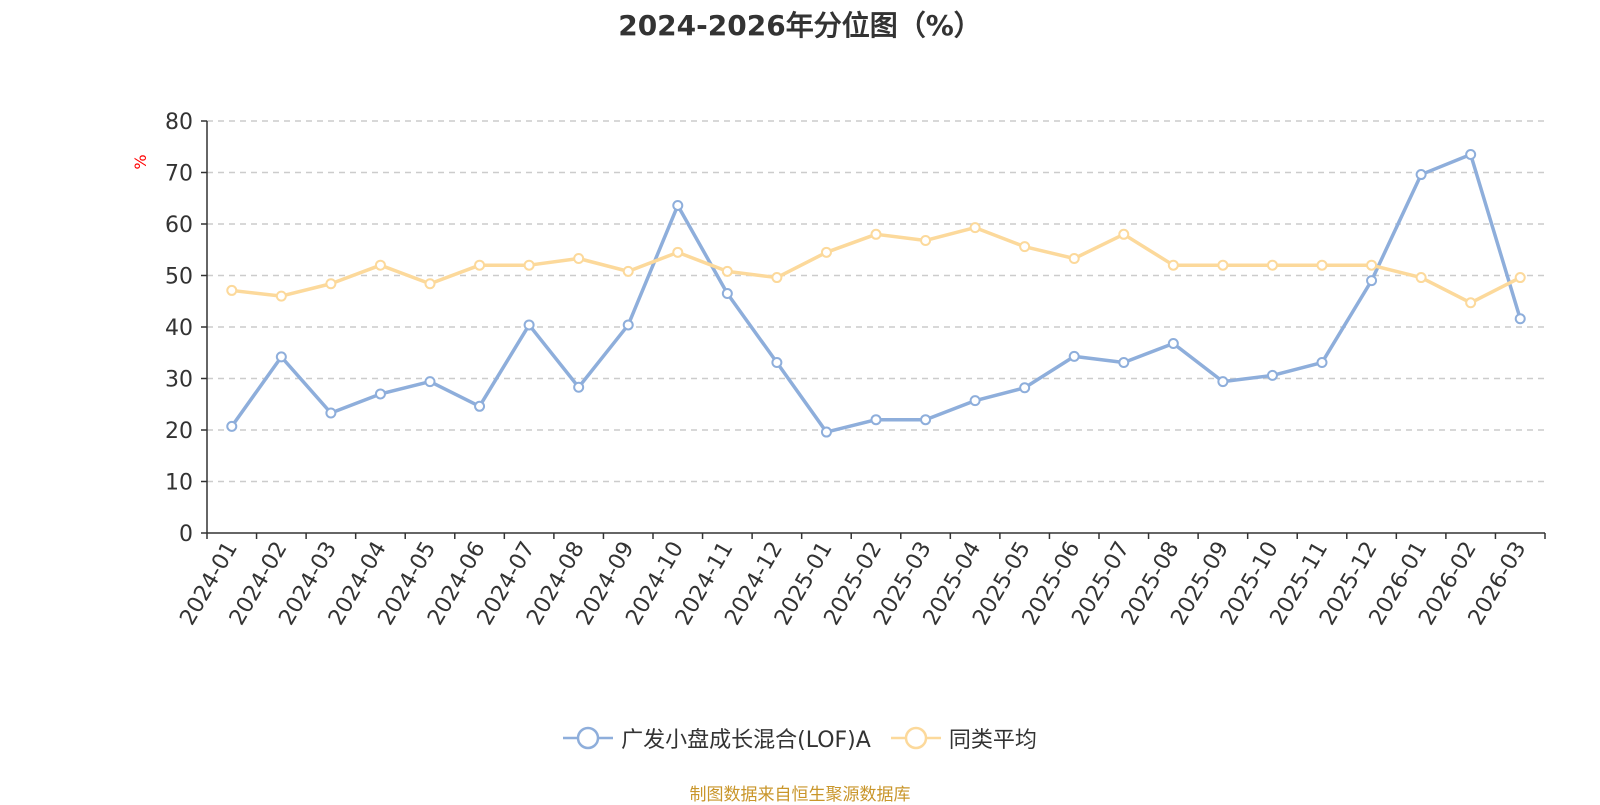 The image size is (1600, 805). I want to click on y-tick-label: 80, so click(179, 122).